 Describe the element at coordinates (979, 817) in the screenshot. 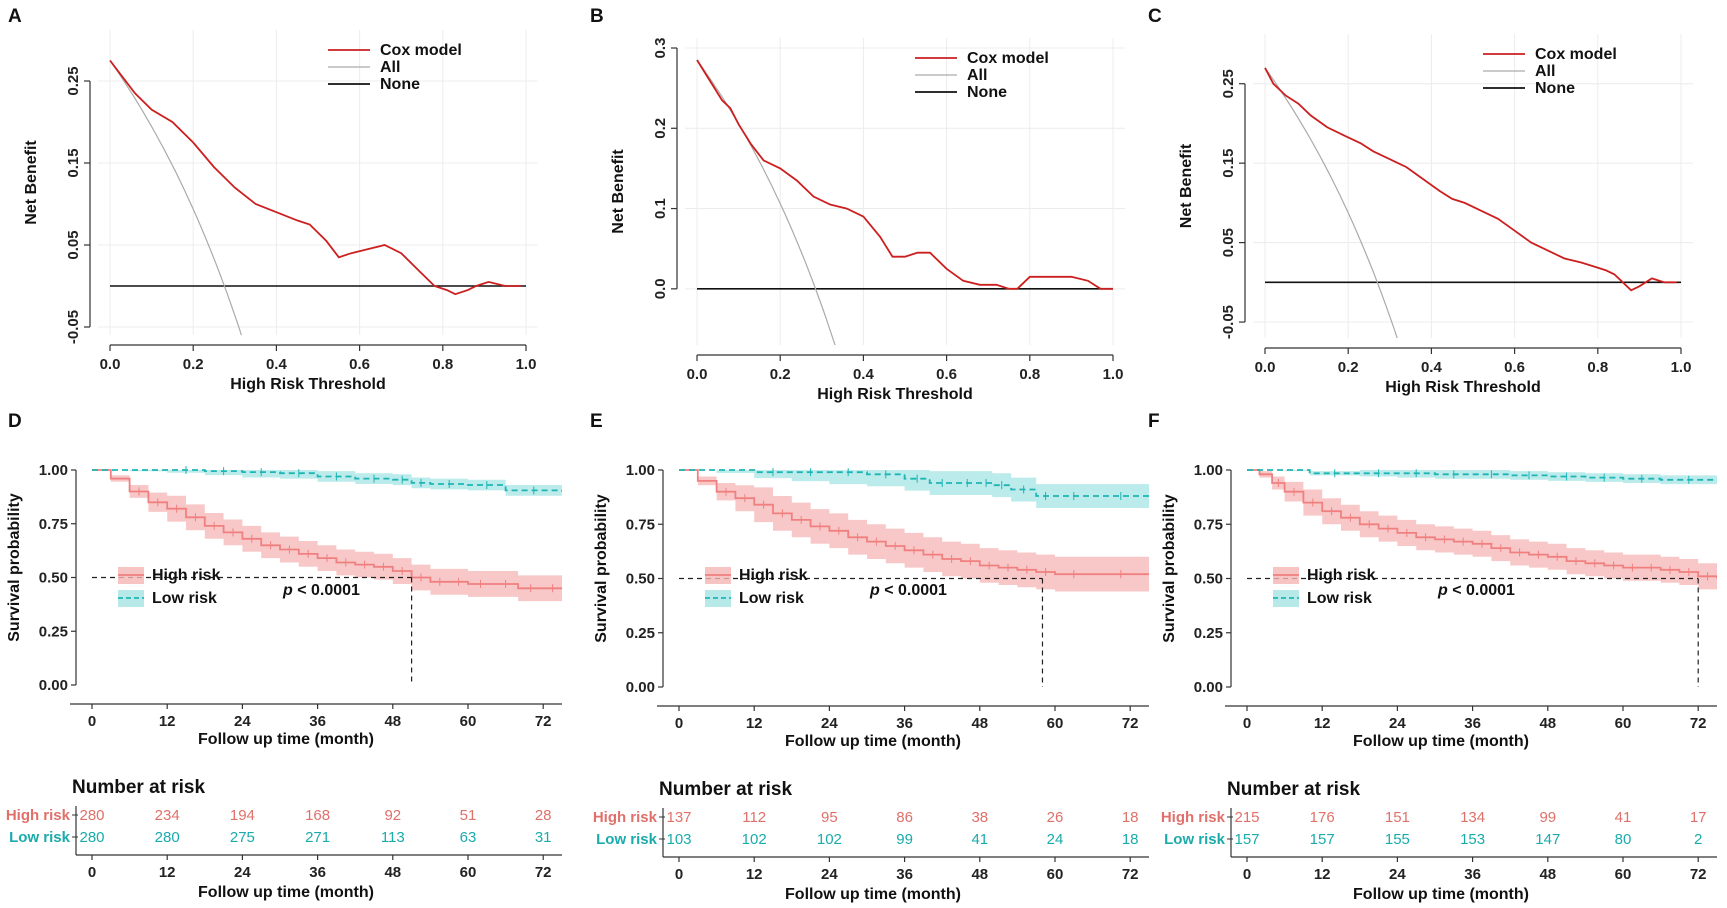

I see `risk-cell: 38` at that location.